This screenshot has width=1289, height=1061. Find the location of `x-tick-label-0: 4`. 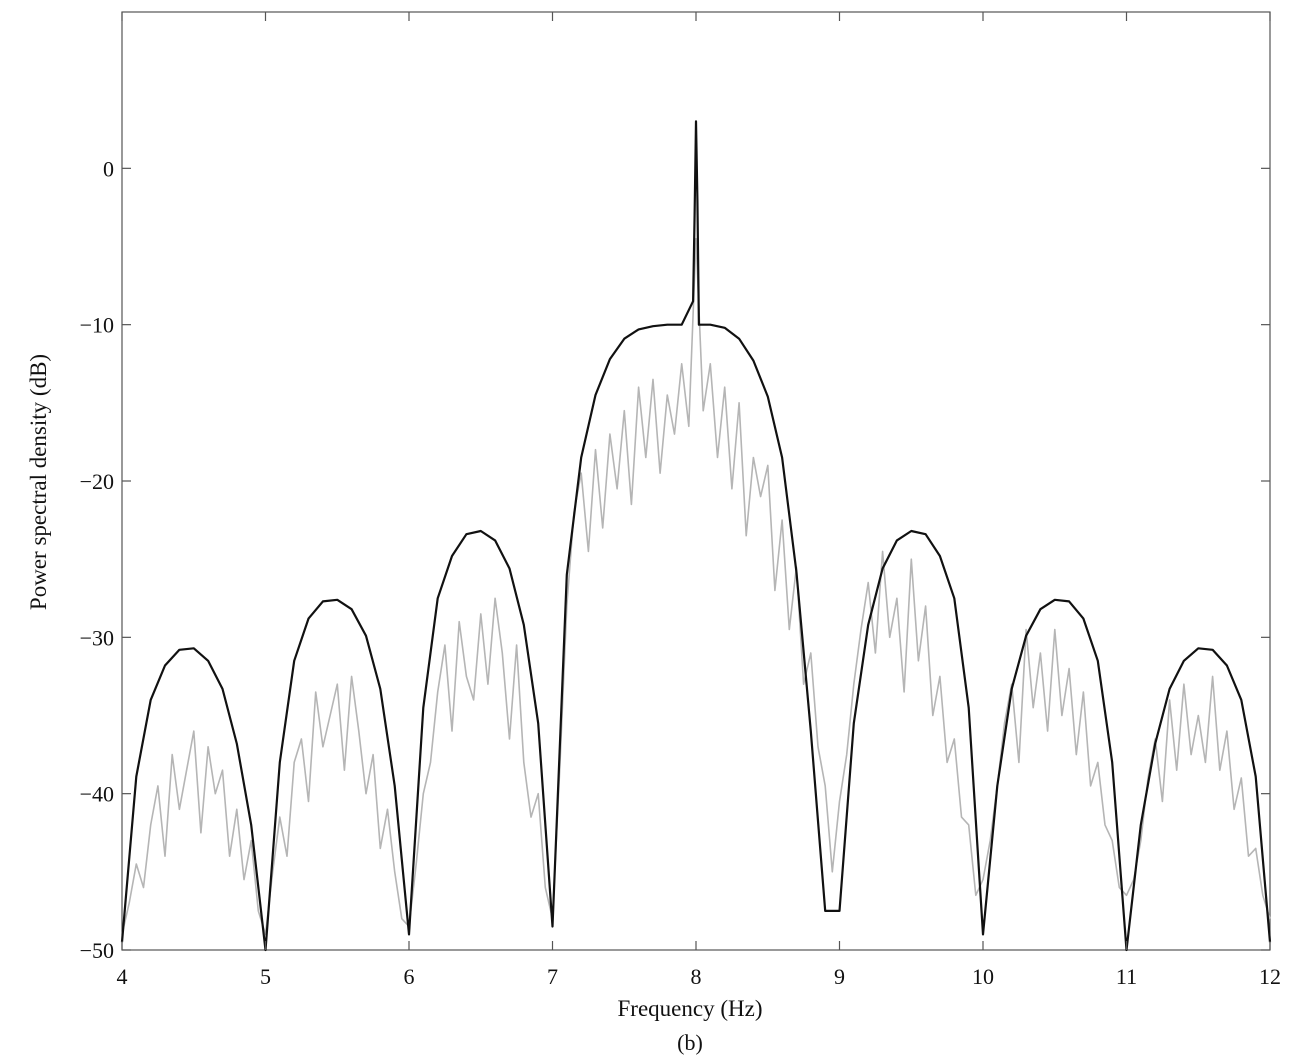

x-tick-label-0: 4 is located at coordinates (122, 976).